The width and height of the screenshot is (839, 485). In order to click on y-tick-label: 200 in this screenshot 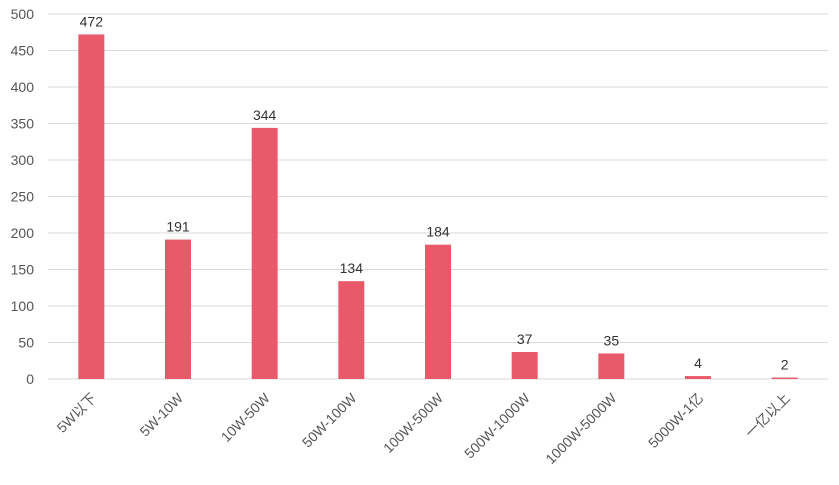, I will do `click(23, 233)`.